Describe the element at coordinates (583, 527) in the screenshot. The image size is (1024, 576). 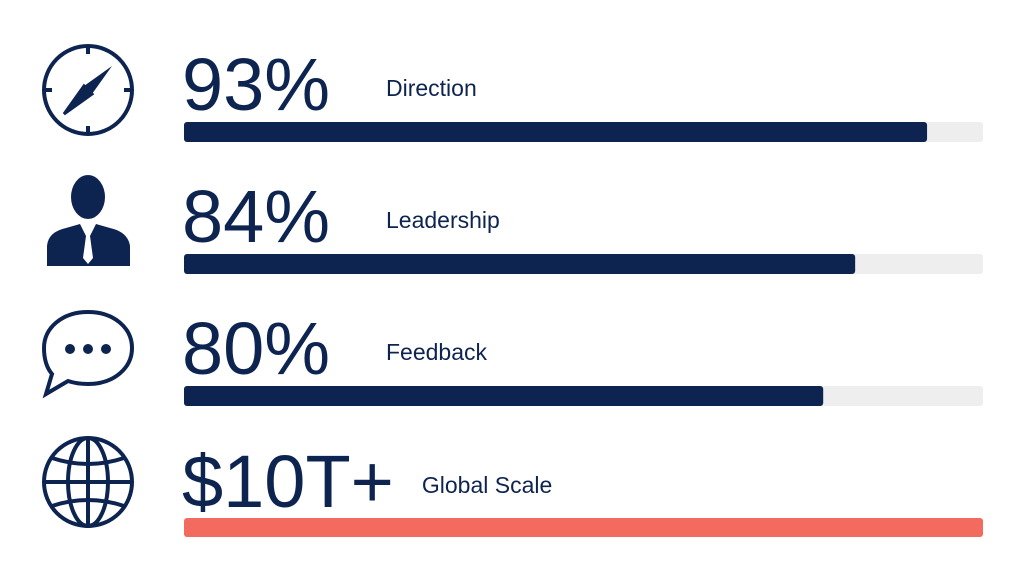
I see `bar-highlight` at that location.